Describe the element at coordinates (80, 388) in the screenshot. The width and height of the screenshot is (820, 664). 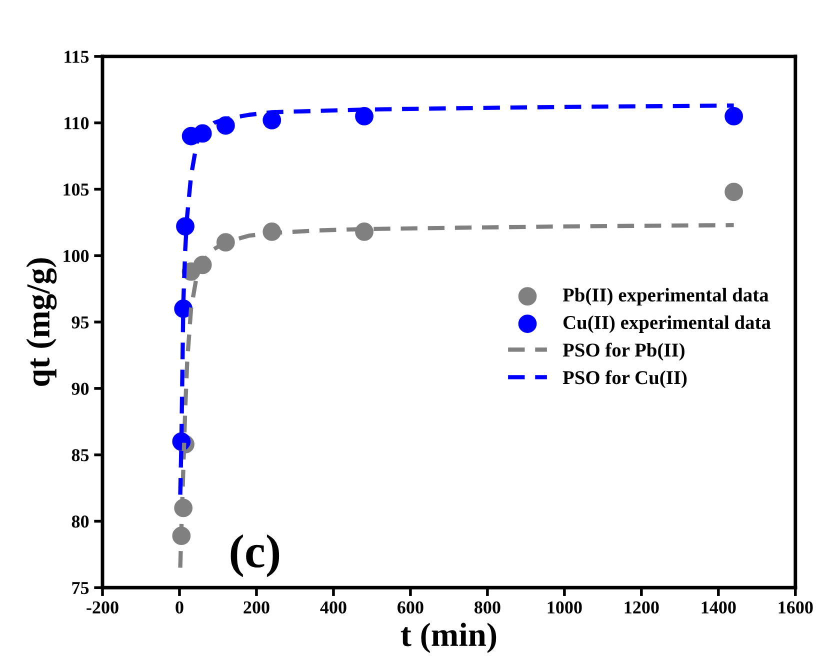
I see `y-tick-label: 90` at that location.